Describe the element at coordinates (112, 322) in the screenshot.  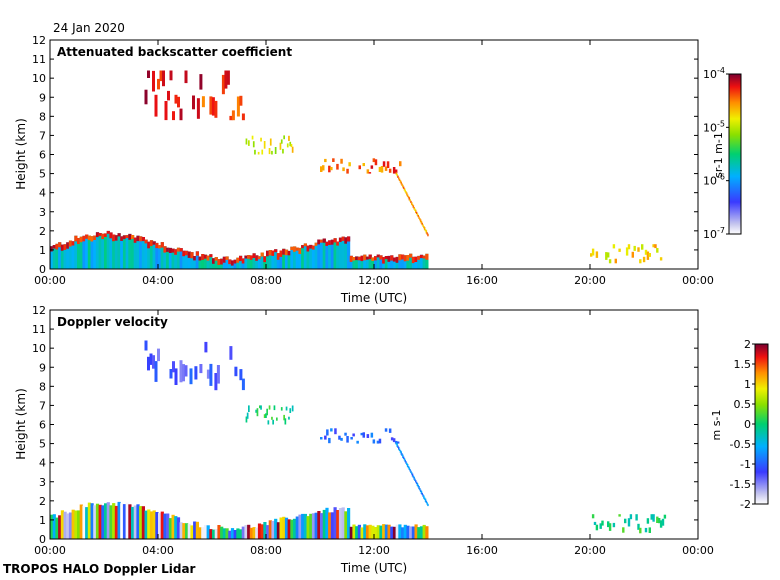
I see `velocity-title: Doppler velocity` at that location.